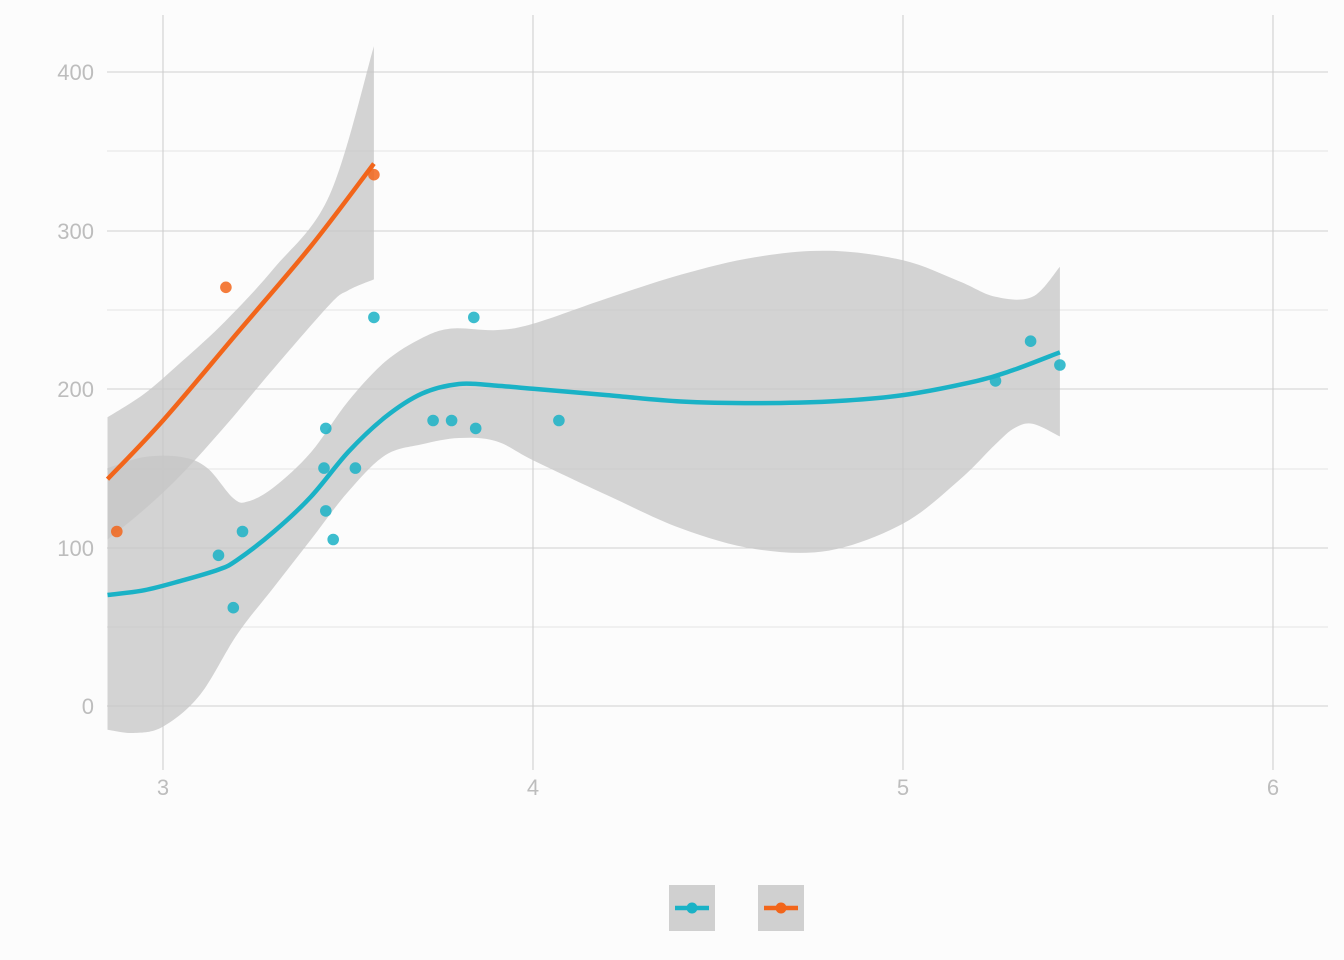 Image resolution: width=1344 pixels, height=960 pixels. I want to click on y-tick-label: 200, so click(75, 389).